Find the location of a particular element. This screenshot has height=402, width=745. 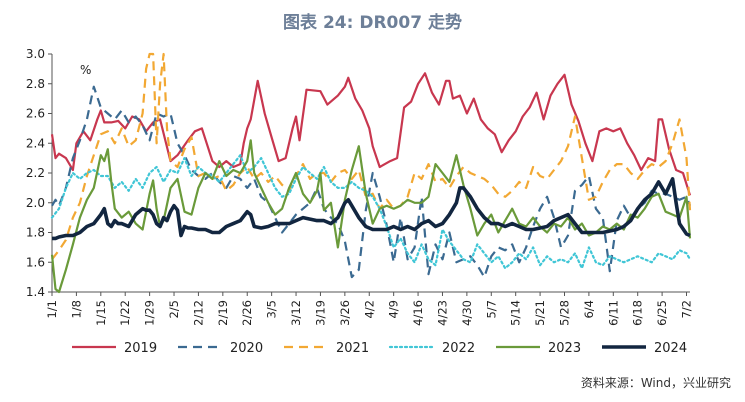

legend-label-2023: 2023 is located at coordinates (564, 348).